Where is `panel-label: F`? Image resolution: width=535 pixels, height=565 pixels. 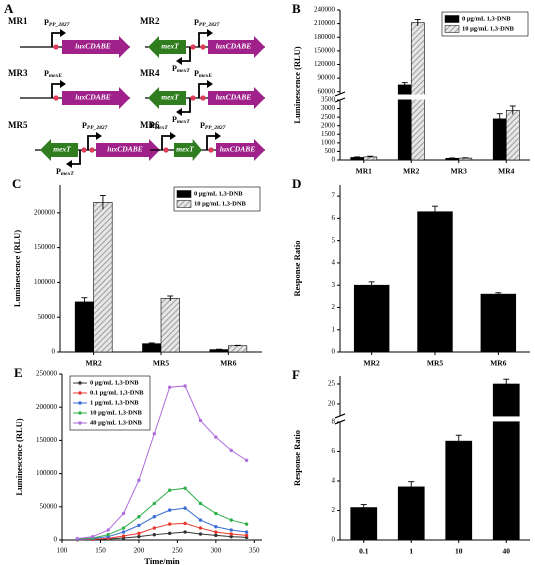
panel-label: F is located at coordinates (296, 374).